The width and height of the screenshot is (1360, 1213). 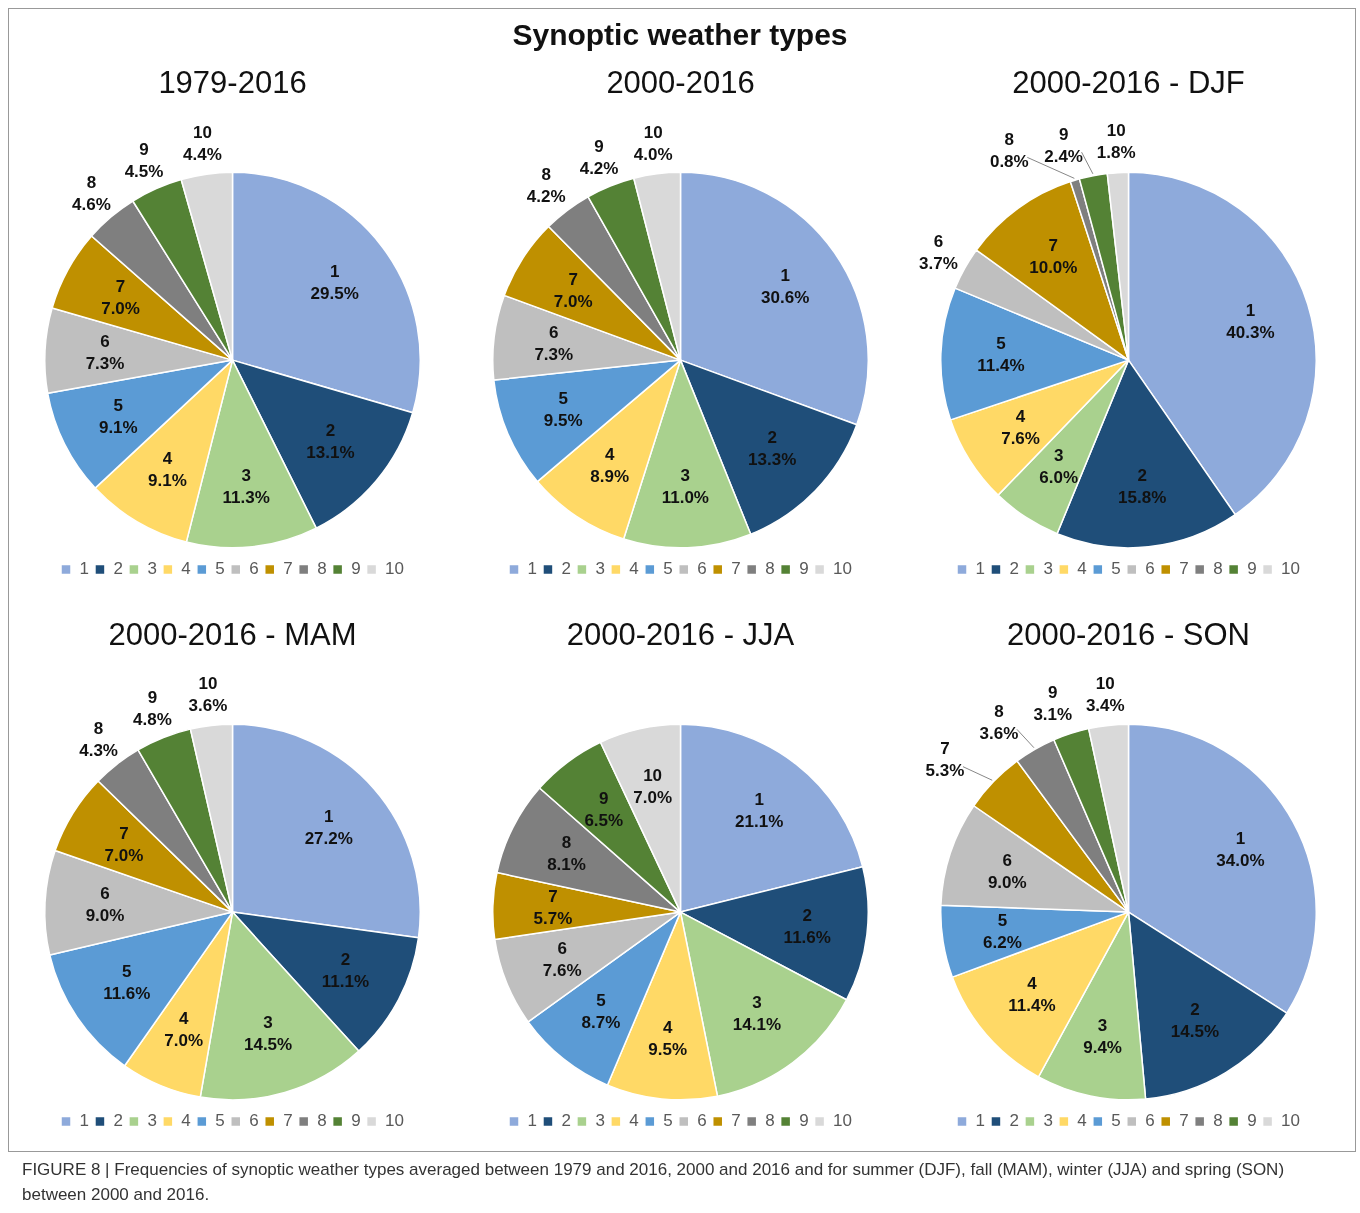 What do you see at coordinates (685, 498) in the screenshot?
I see `data-label: 11.0%` at bounding box center [685, 498].